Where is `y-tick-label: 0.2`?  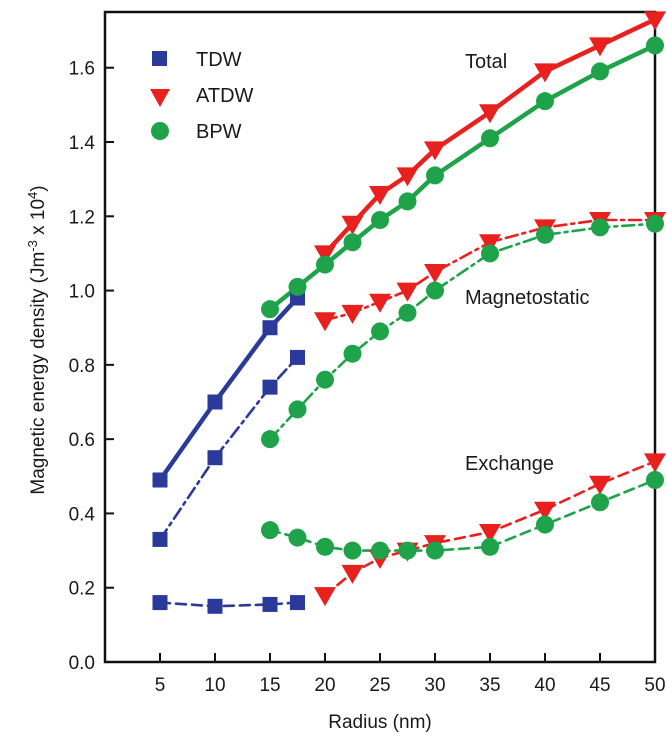 y-tick-label: 0.2 is located at coordinates (82, 589).